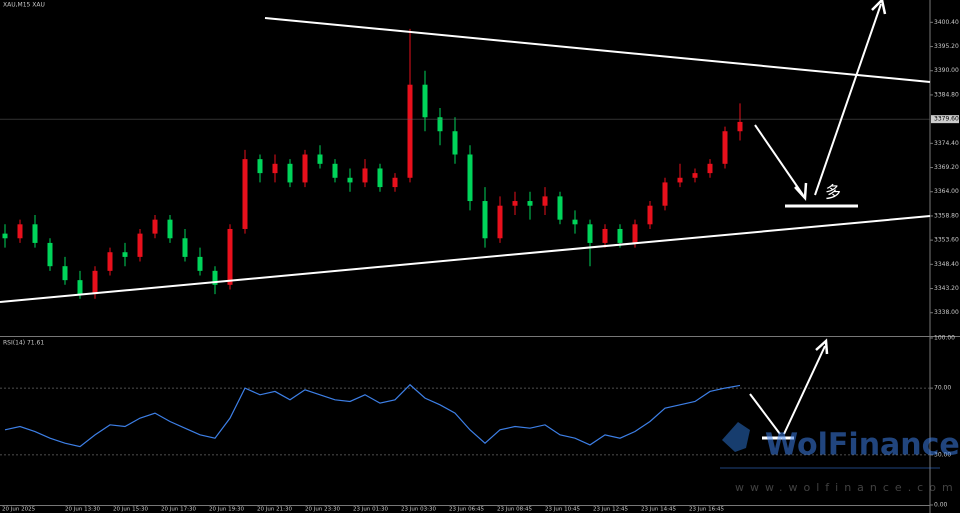 The width and height of the screenshot is (960, 513). What do you see at coordinates (944, 338) in the screenshot?
I see `y-tick-label: 100.00` at bounding box center [944, 338].